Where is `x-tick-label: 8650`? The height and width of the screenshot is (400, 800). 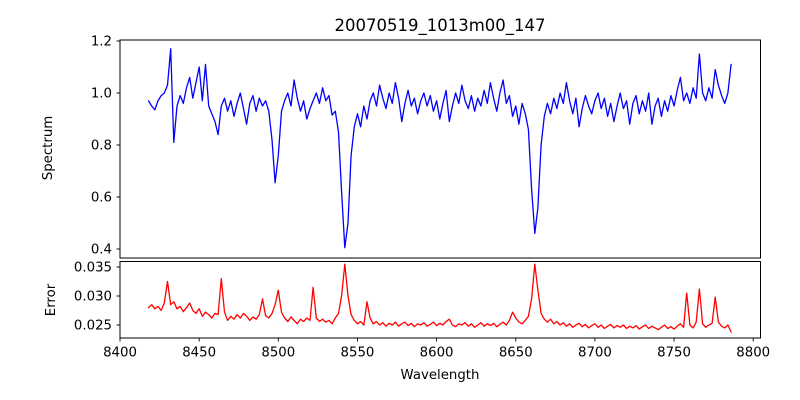 x-tick-label: 8650 is located at coordinates (516, 353).